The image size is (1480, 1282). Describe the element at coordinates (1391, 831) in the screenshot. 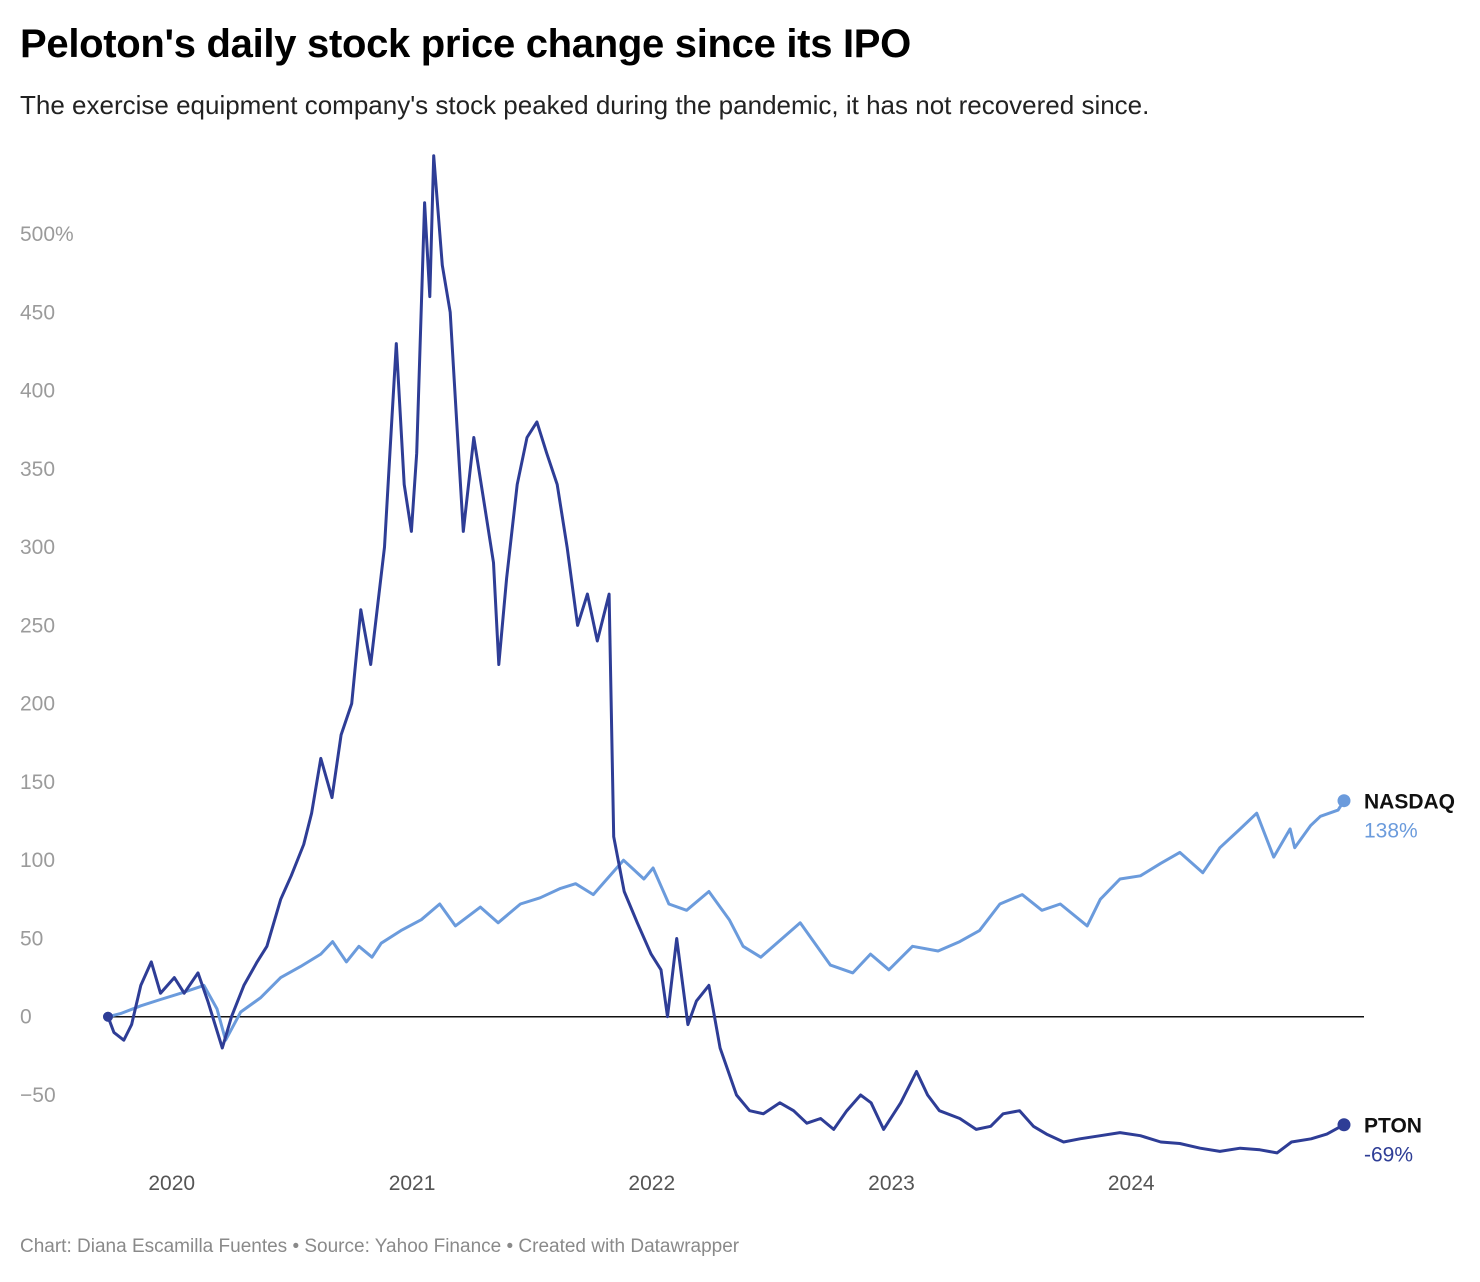

I see `series-end-value-nasdaq: 138%` at that location.